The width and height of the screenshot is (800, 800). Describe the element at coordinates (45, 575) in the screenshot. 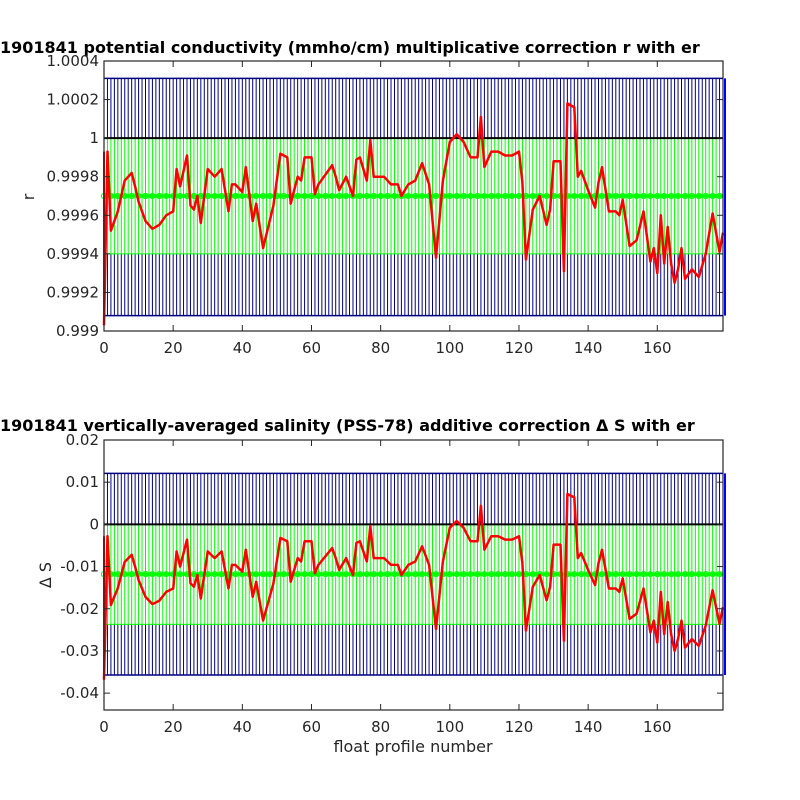

I see `y-axis-label: Δ S` at that location.